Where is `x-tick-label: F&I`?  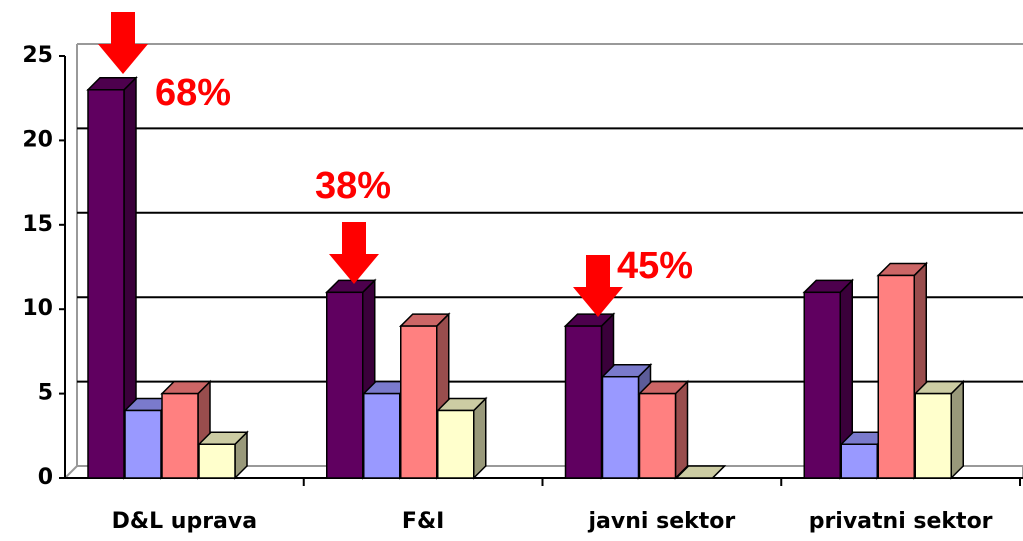 x-tick-label: F&I is located at coordinates (423, 521).